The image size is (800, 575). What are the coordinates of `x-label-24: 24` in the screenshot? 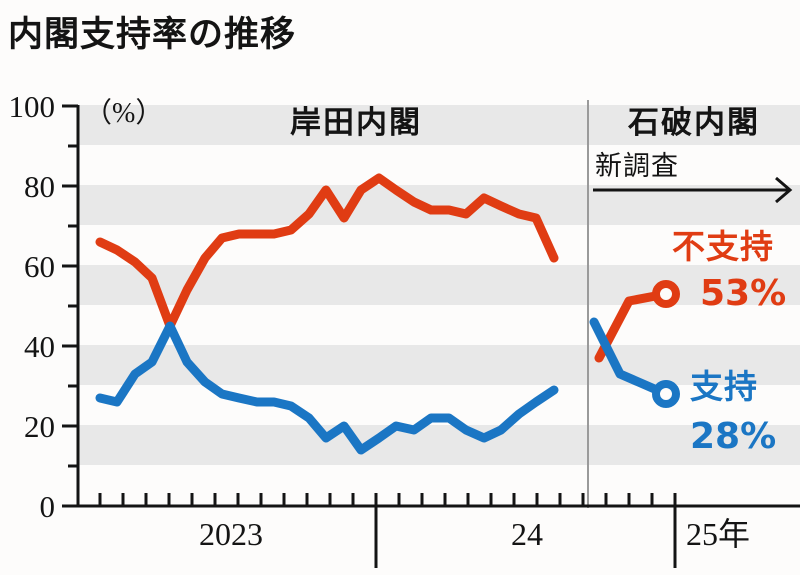 It's located at (527, 534).